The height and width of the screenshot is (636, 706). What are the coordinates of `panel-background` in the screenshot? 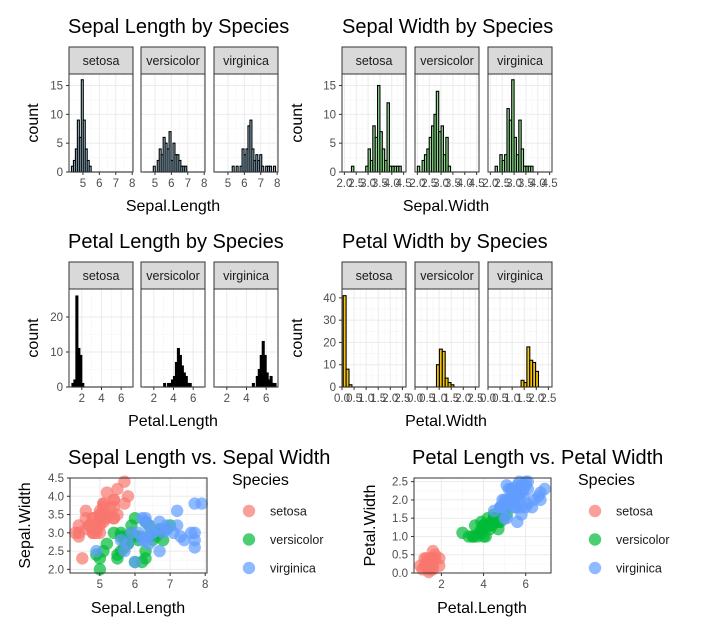 It's located at (374, 338).